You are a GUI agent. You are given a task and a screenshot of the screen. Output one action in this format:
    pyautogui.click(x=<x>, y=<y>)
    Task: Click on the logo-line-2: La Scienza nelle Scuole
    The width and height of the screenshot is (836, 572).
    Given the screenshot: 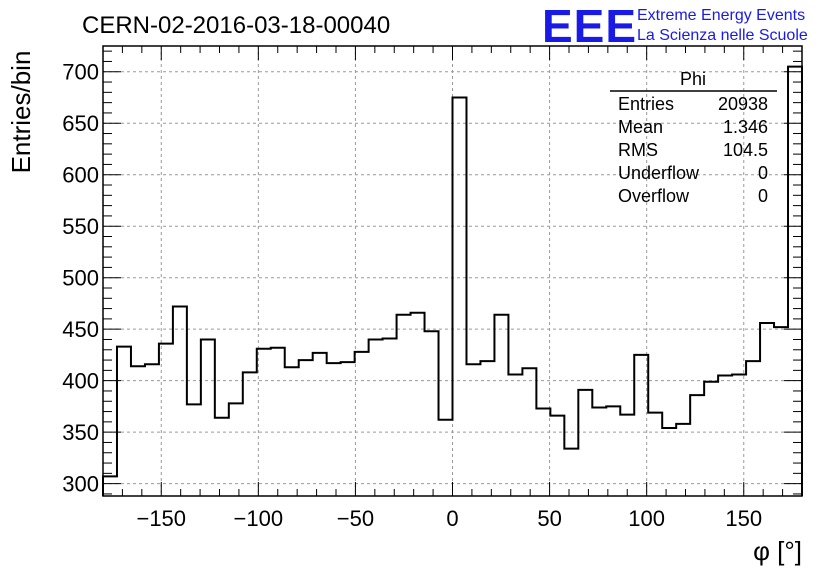 What is the action you would take?
    pyautogui.click(x=722, y=35)
    